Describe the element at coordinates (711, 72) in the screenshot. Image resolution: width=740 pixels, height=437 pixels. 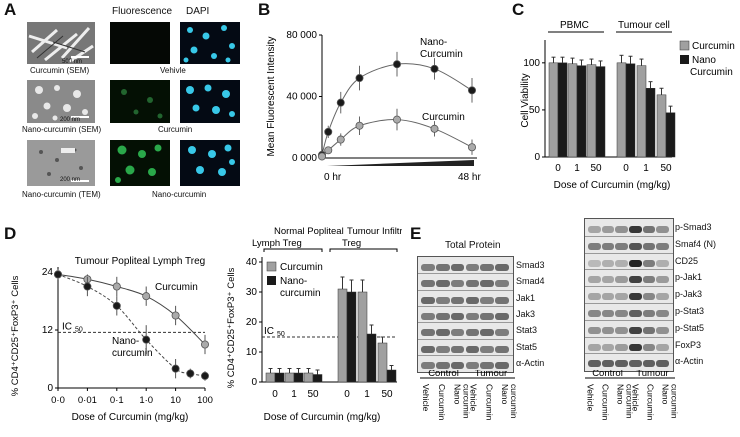
I see `legend-label-nano-2: Curcumin` at that location.